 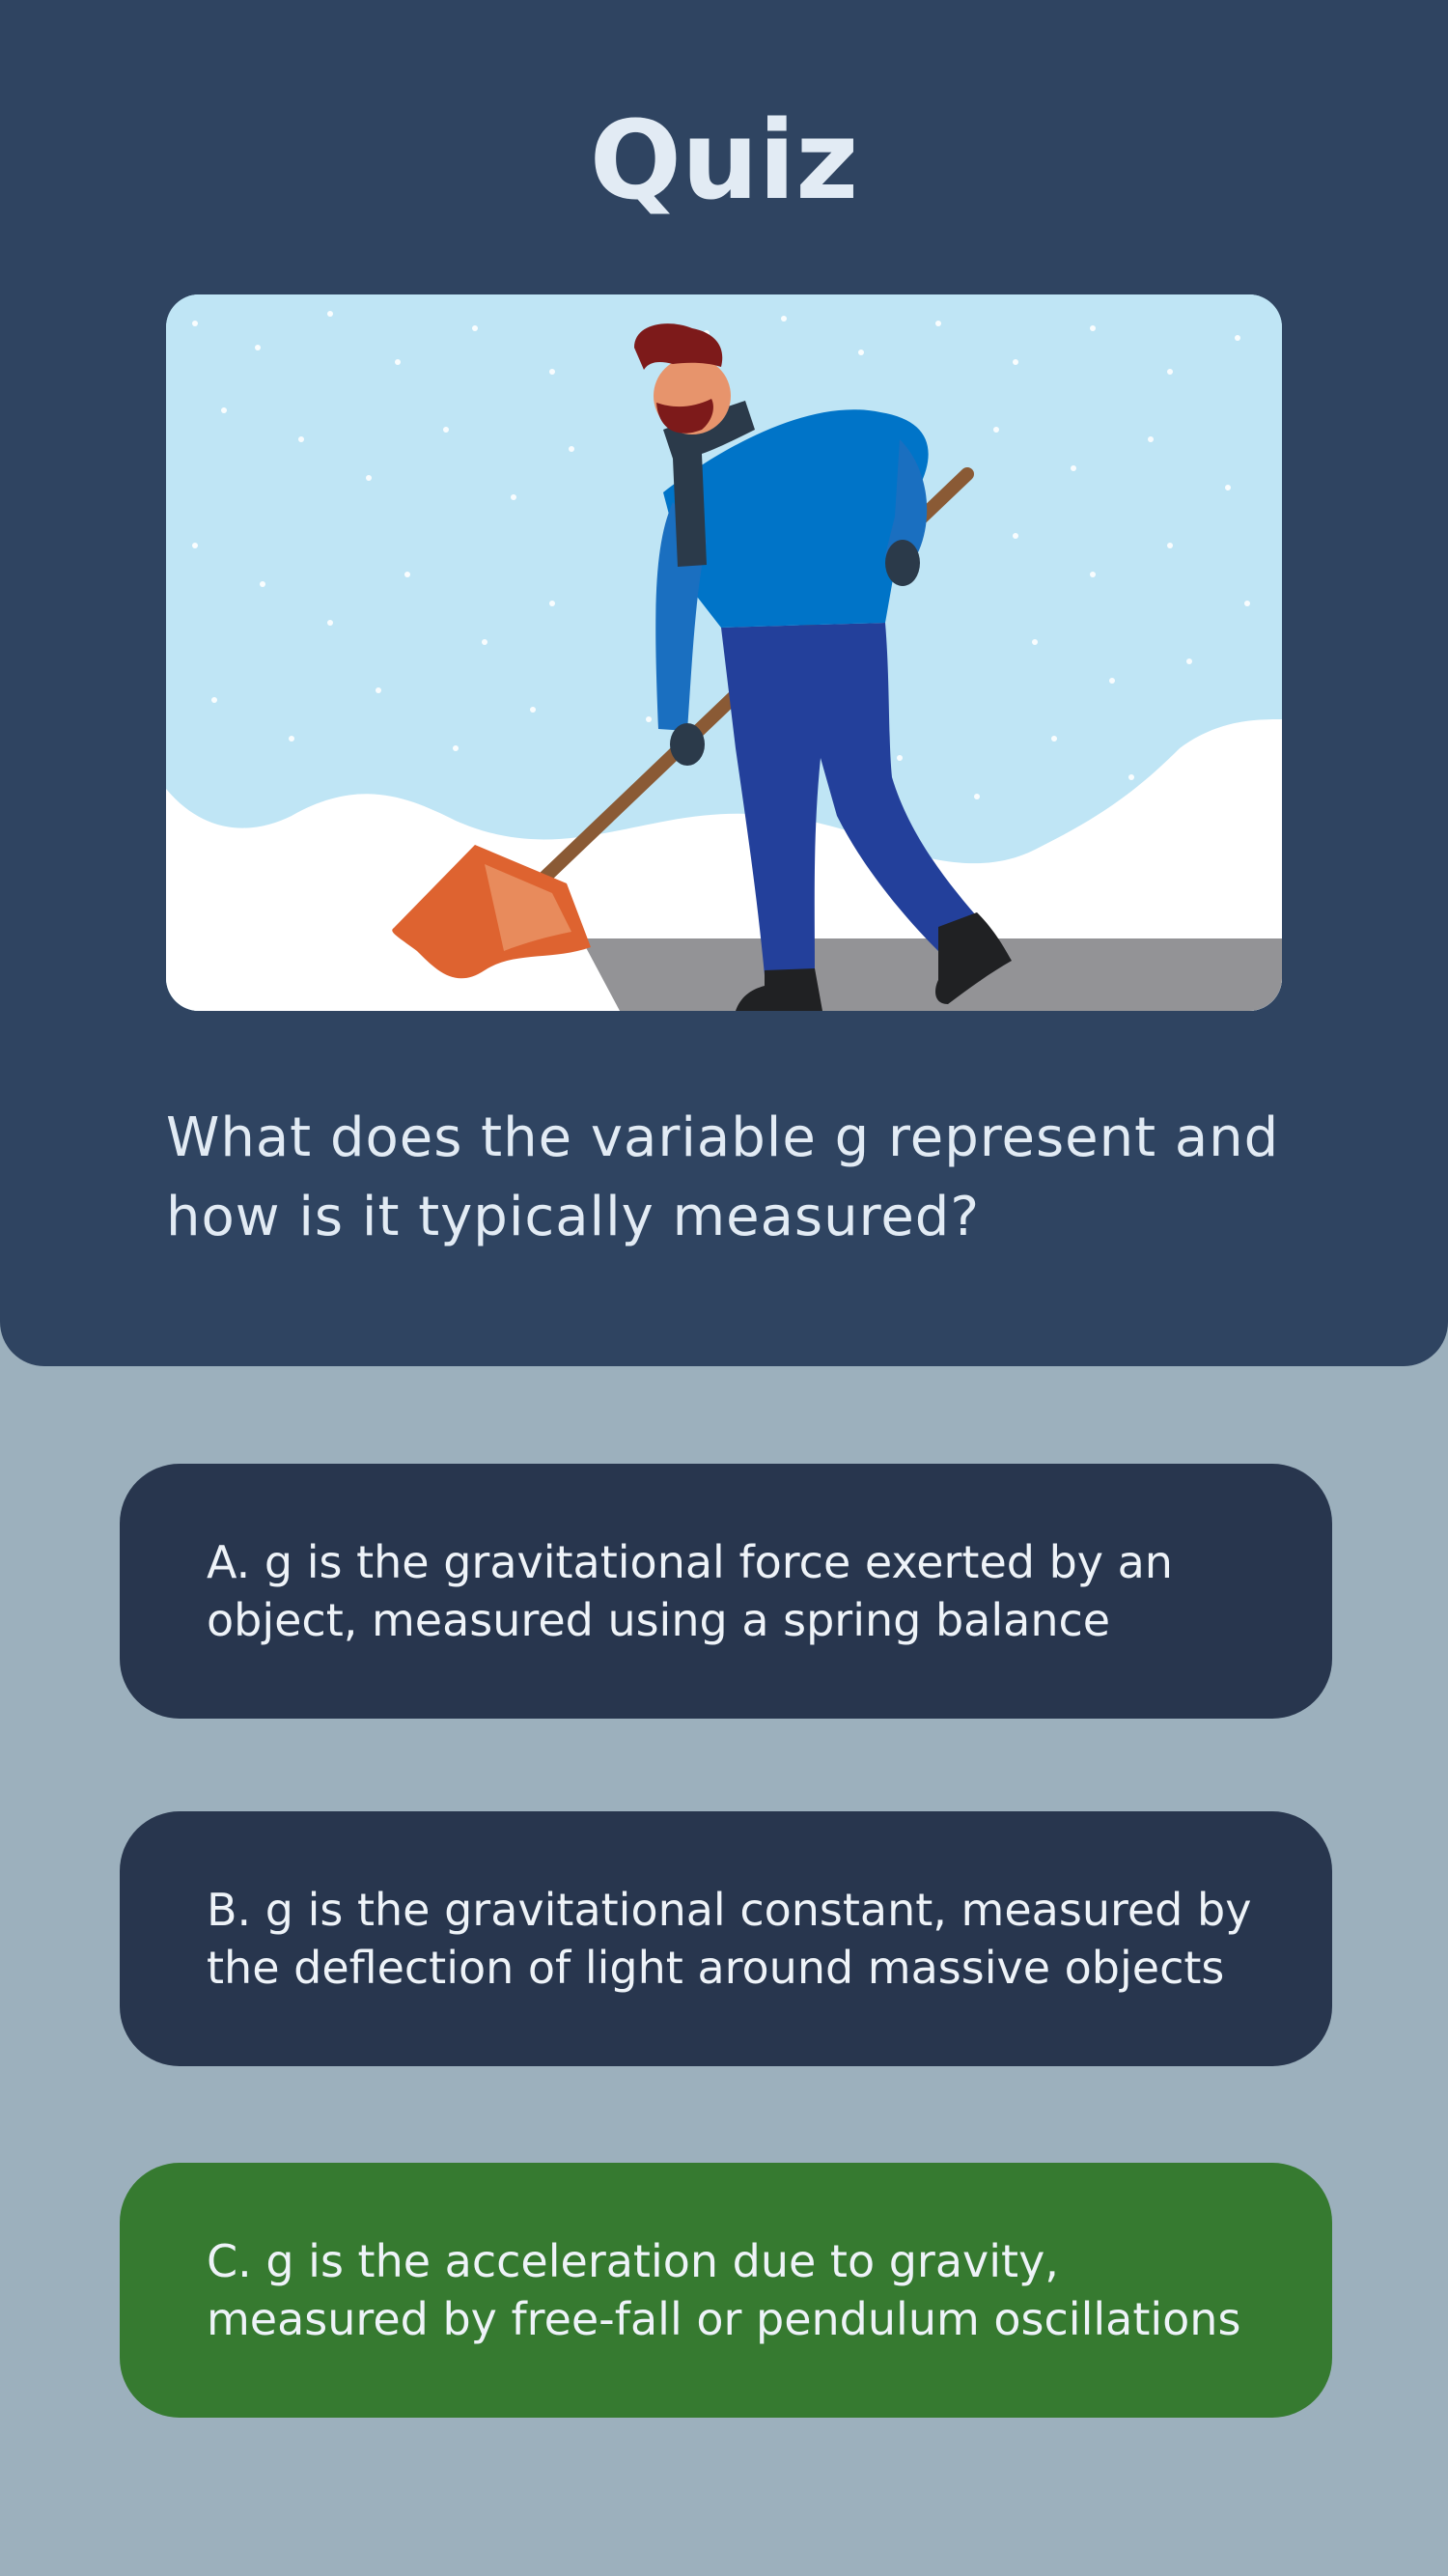 What do you see at coordinates (724, 161) in the screenshot?
I see `page-title: Quiz` at bounding box center [724, 161].